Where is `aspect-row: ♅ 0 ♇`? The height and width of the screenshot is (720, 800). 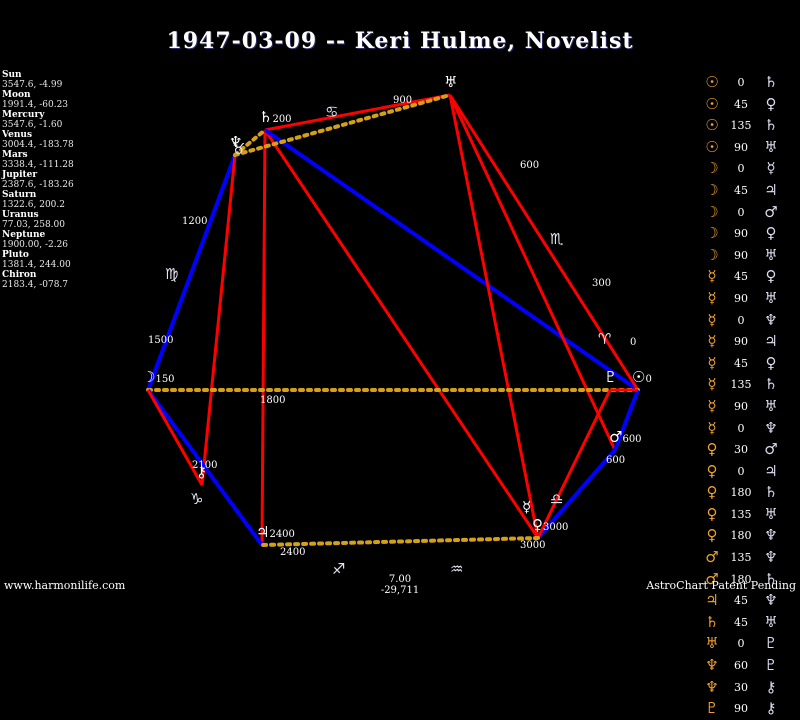 aspect-row: ♅ 0 ♇ is located at coordinates (748, 644).